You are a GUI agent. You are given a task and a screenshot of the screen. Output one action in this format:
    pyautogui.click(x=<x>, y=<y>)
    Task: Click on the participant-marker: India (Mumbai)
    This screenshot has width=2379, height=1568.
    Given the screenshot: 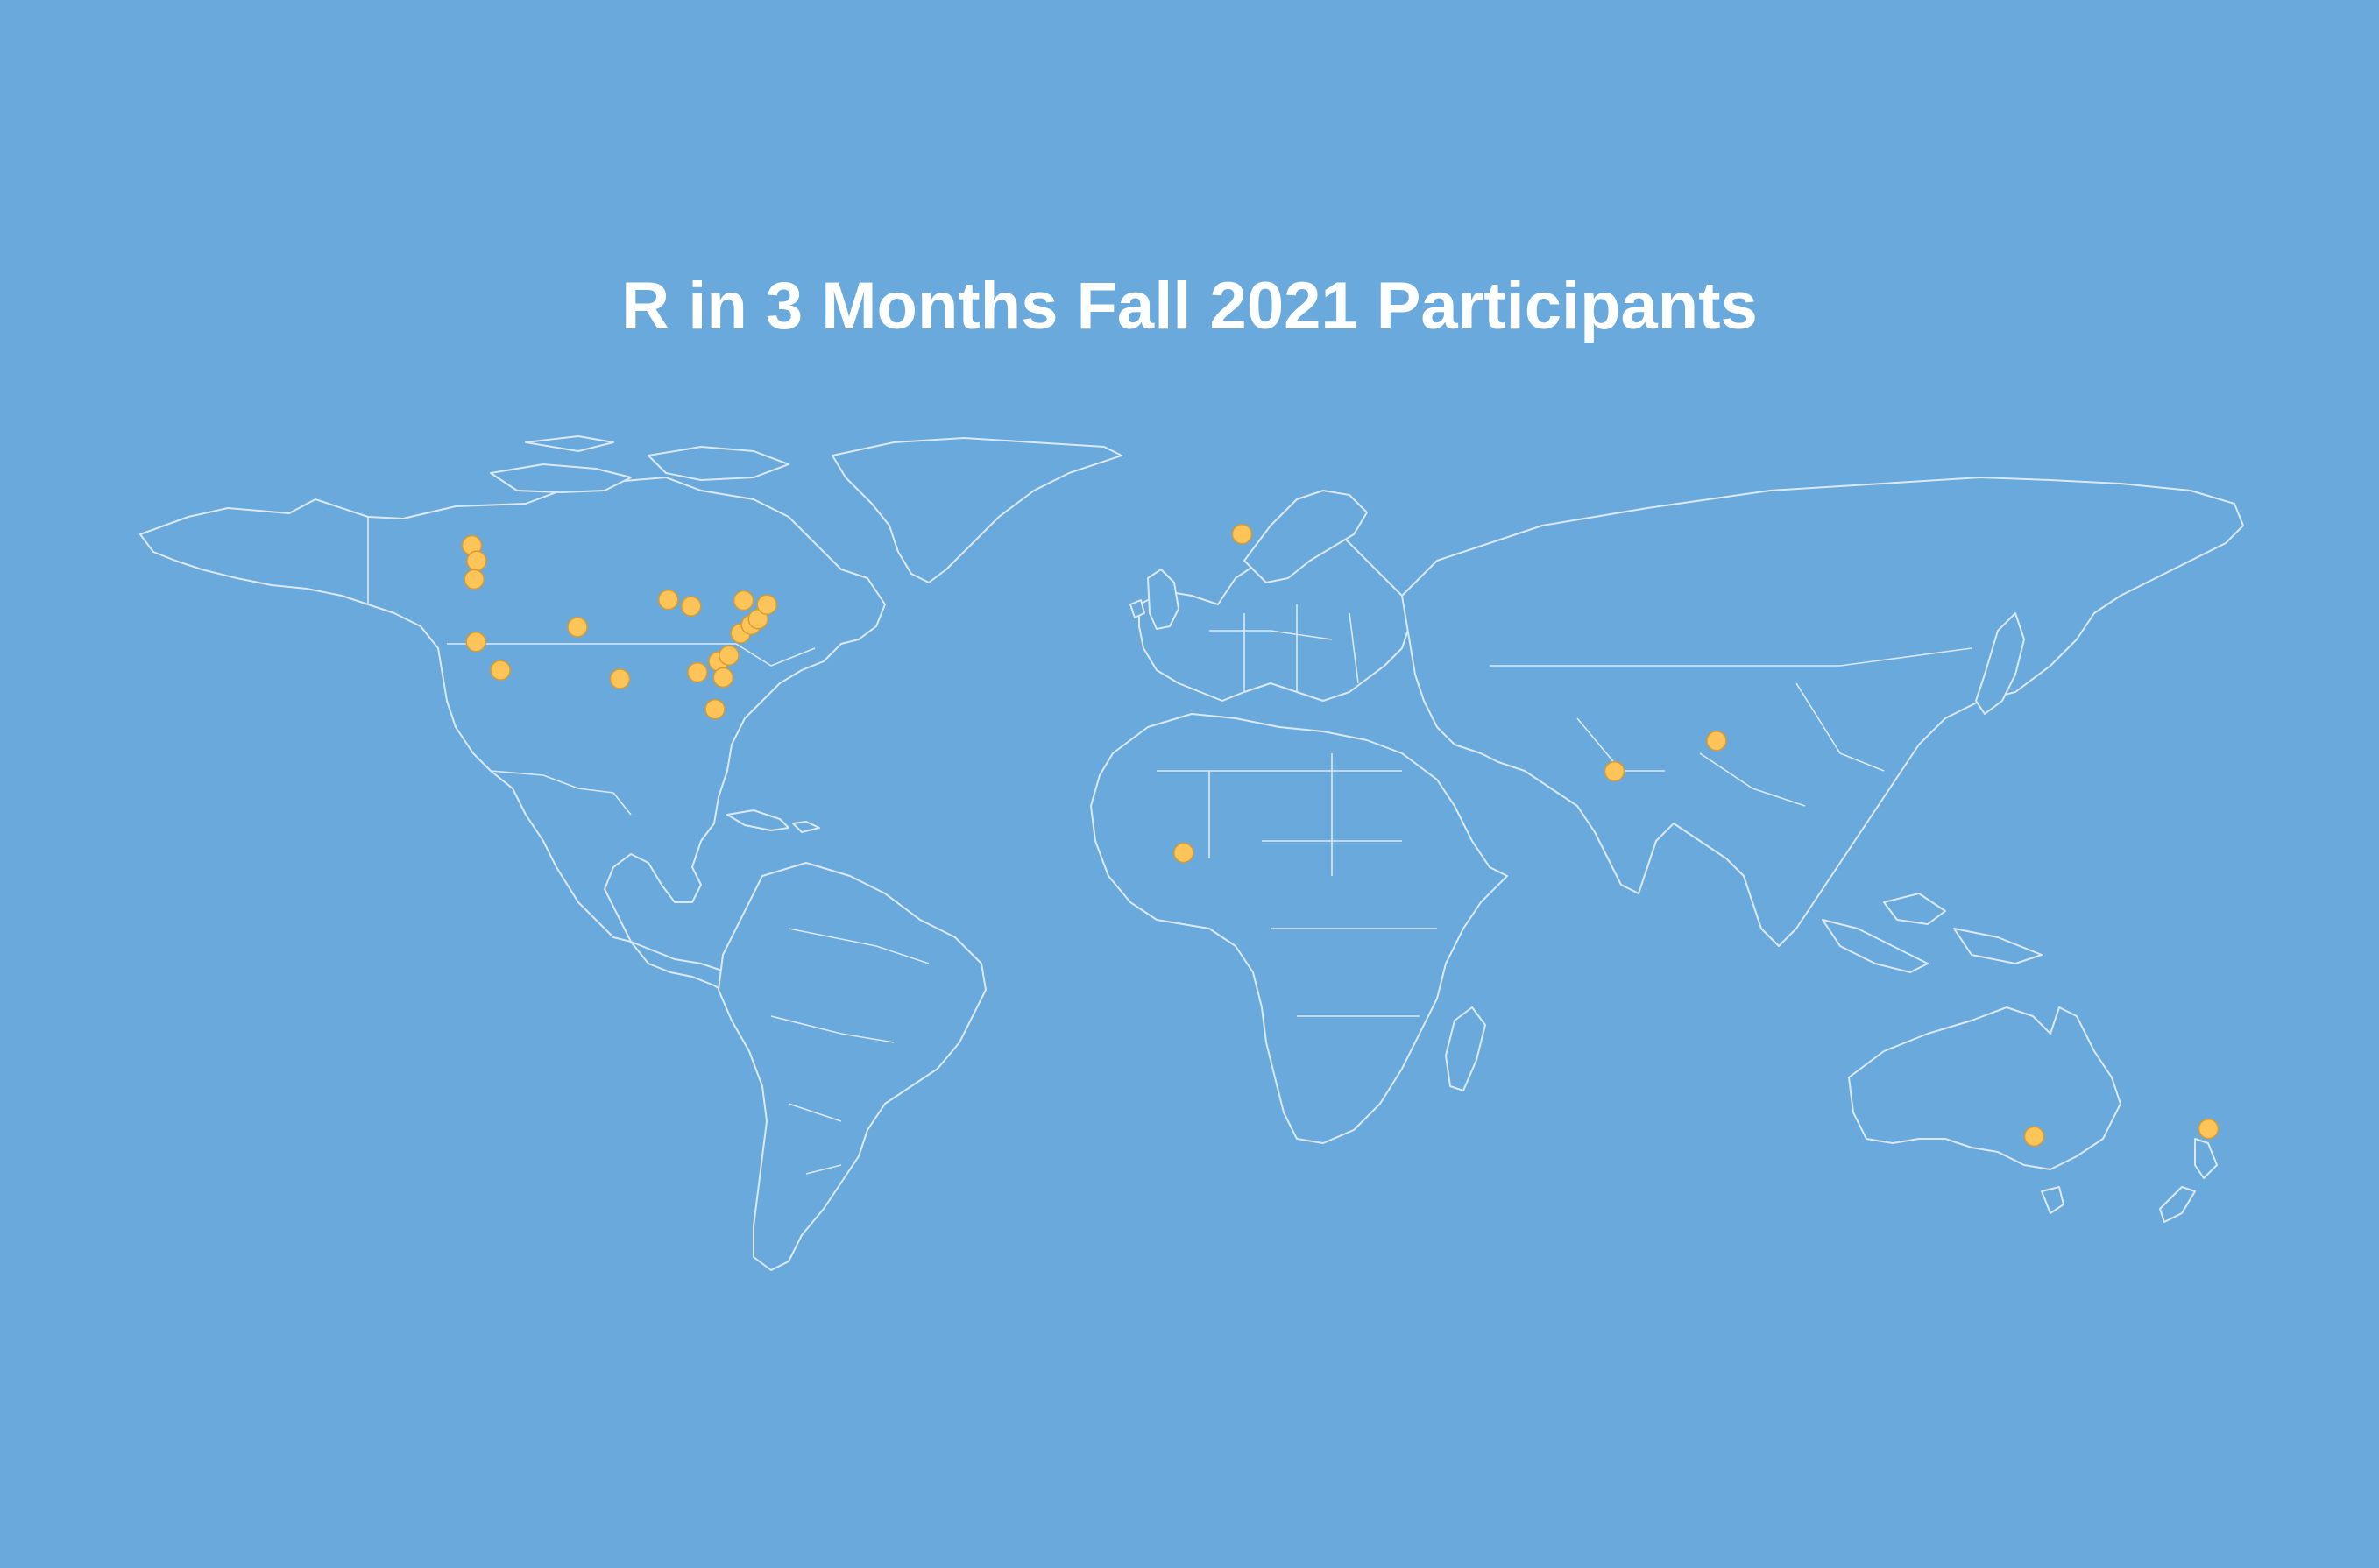 What is the action you would take?
    pyautogui.click(x=1615, y=771)
    